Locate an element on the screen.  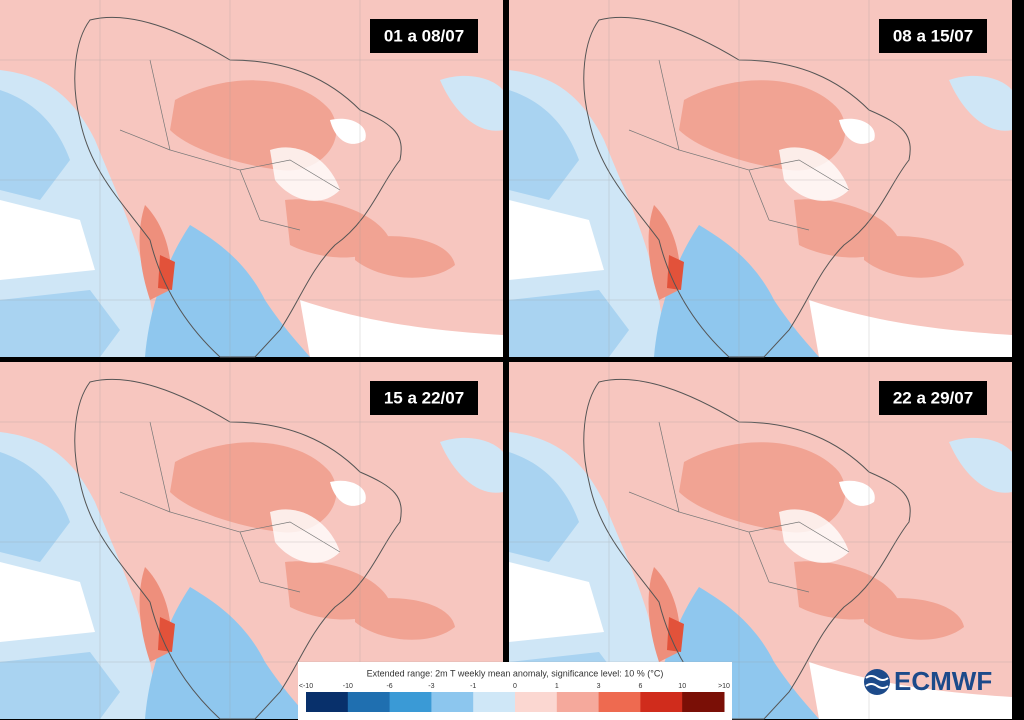
colorbar-label: >10 is located at coordinates (724, 686).